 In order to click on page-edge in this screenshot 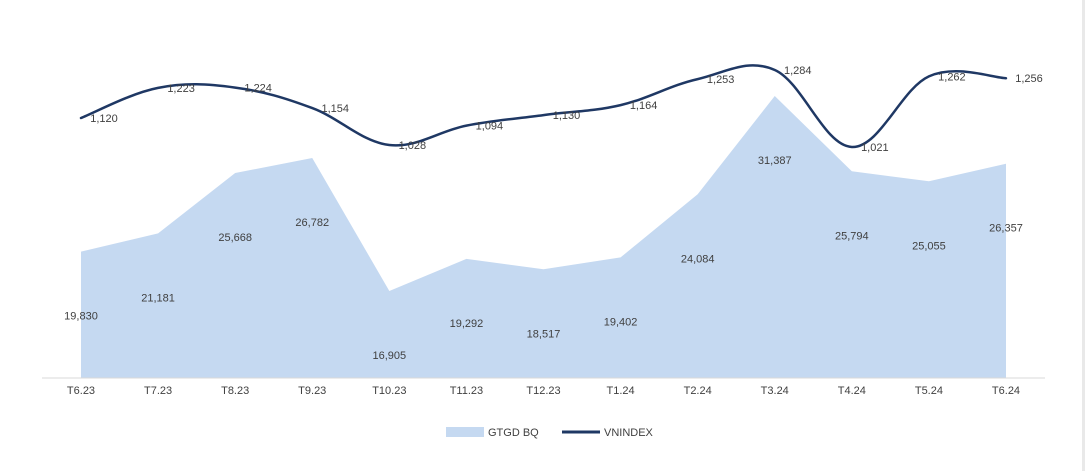, I will do `click(1083, 235)`.